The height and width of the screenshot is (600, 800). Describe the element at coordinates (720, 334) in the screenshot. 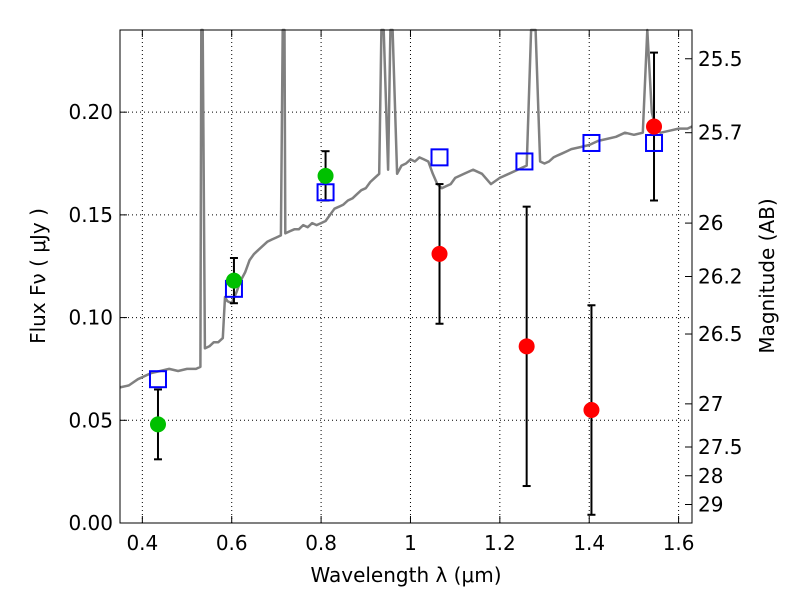

I see `y2-tick-label: 26.5` at that location.